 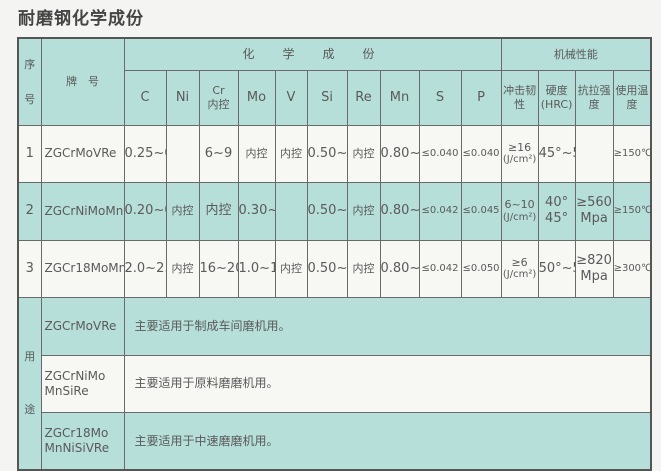 I want to click on impact-value: 6~10, so click(x=519, y=205).